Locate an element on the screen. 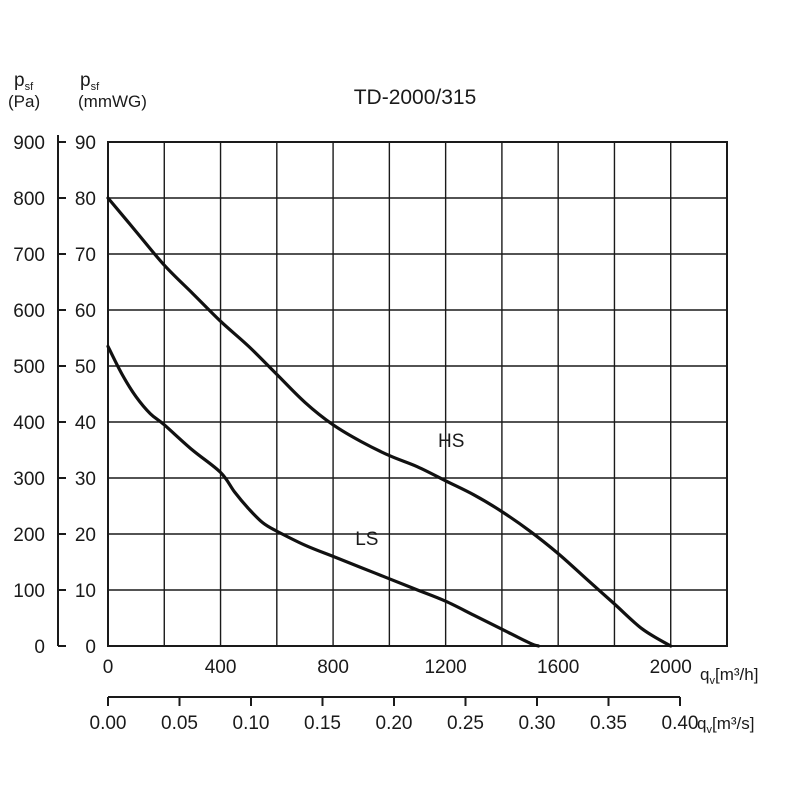 Image resolution: width=800 pixels, height=800 pixels. x-secondary-tick-label: 0.10 is located at coordinates (251, 723).